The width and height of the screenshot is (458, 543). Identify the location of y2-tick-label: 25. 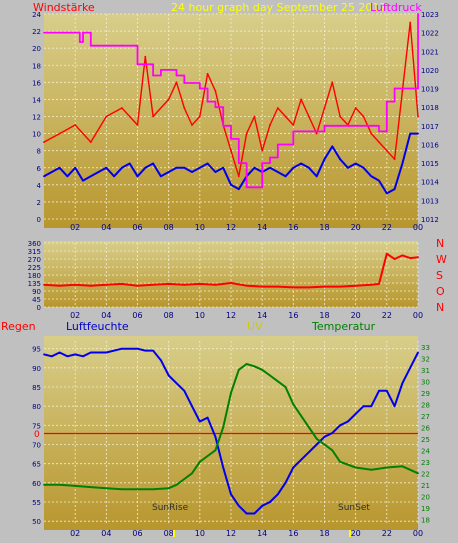
(425, 440).